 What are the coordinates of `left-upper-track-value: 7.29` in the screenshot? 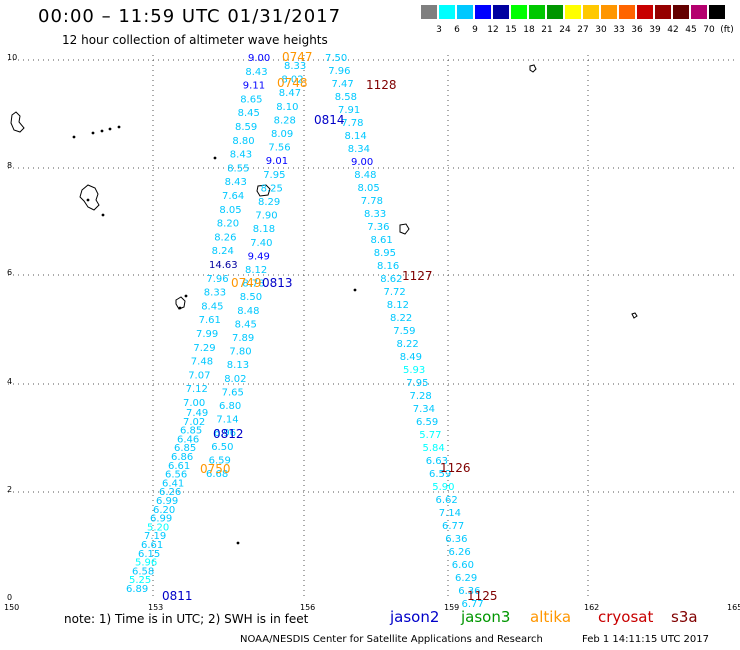 It's located at (204, 348).